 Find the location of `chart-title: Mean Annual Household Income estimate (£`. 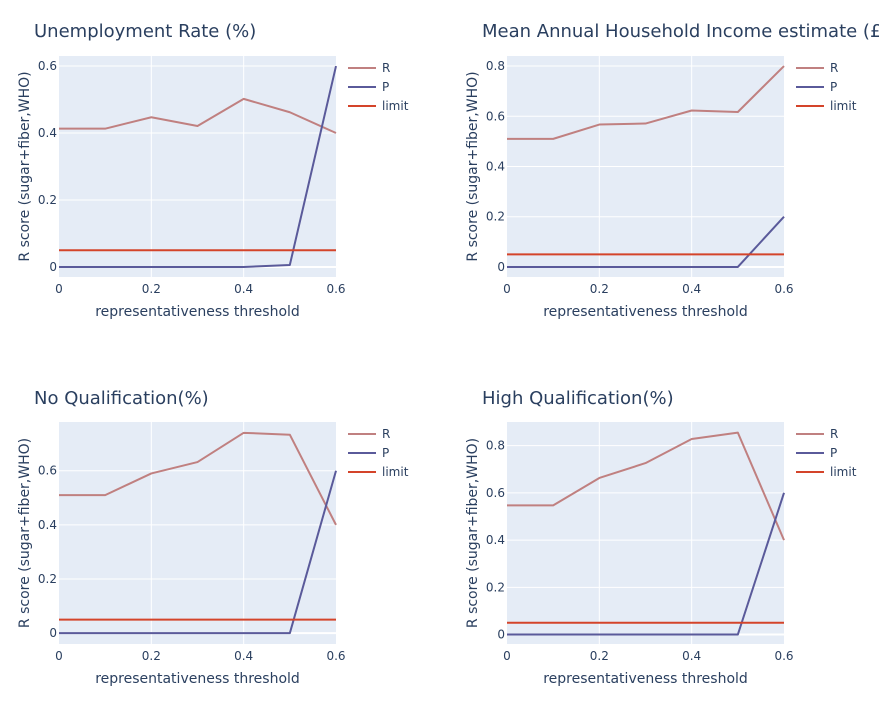

chart-title: Mean Annual Household Income estimate (£ is located at coordinates (680, 31).